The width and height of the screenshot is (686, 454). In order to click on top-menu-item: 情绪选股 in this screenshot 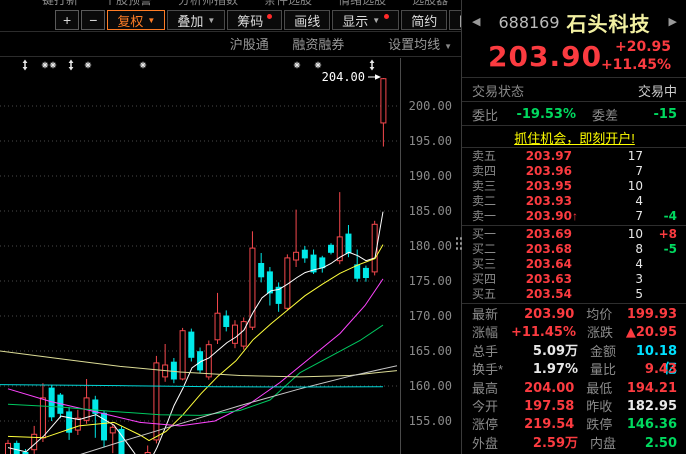, I will do `click(362, 3)`.